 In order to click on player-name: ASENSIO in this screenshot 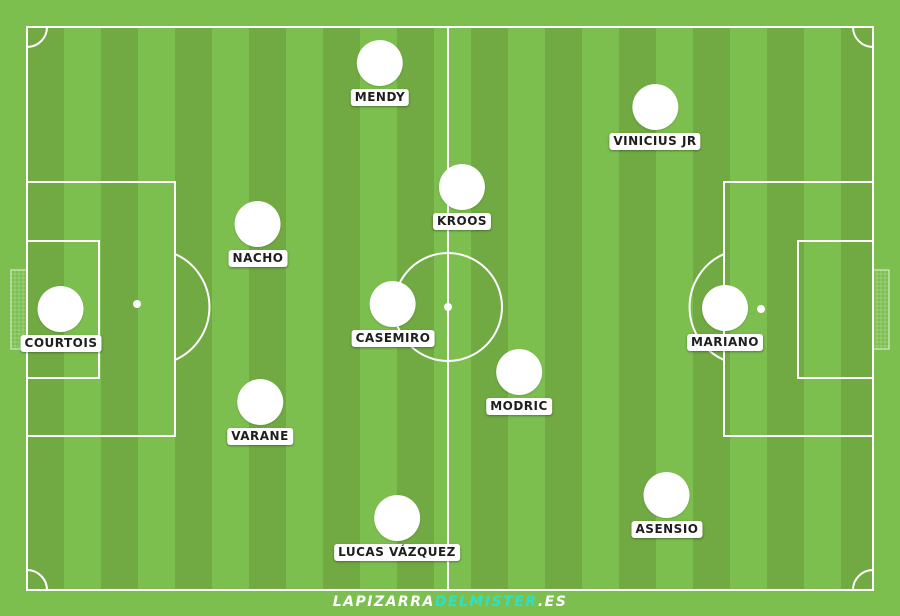, I will do `click(667, 529)`.